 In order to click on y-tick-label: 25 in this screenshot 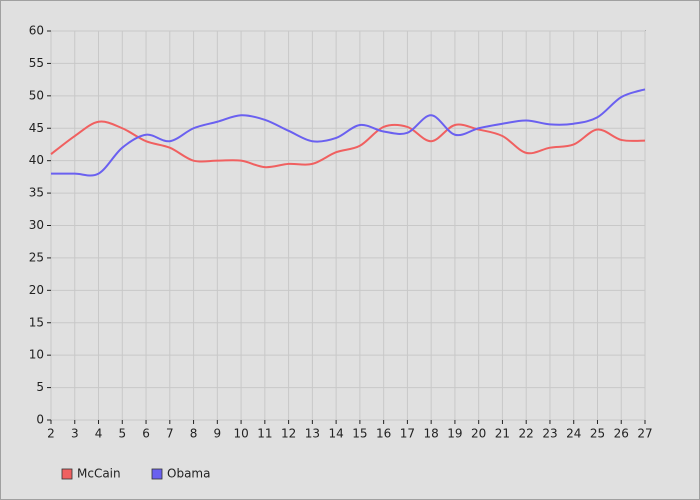, I will do `click(36, 257)`.